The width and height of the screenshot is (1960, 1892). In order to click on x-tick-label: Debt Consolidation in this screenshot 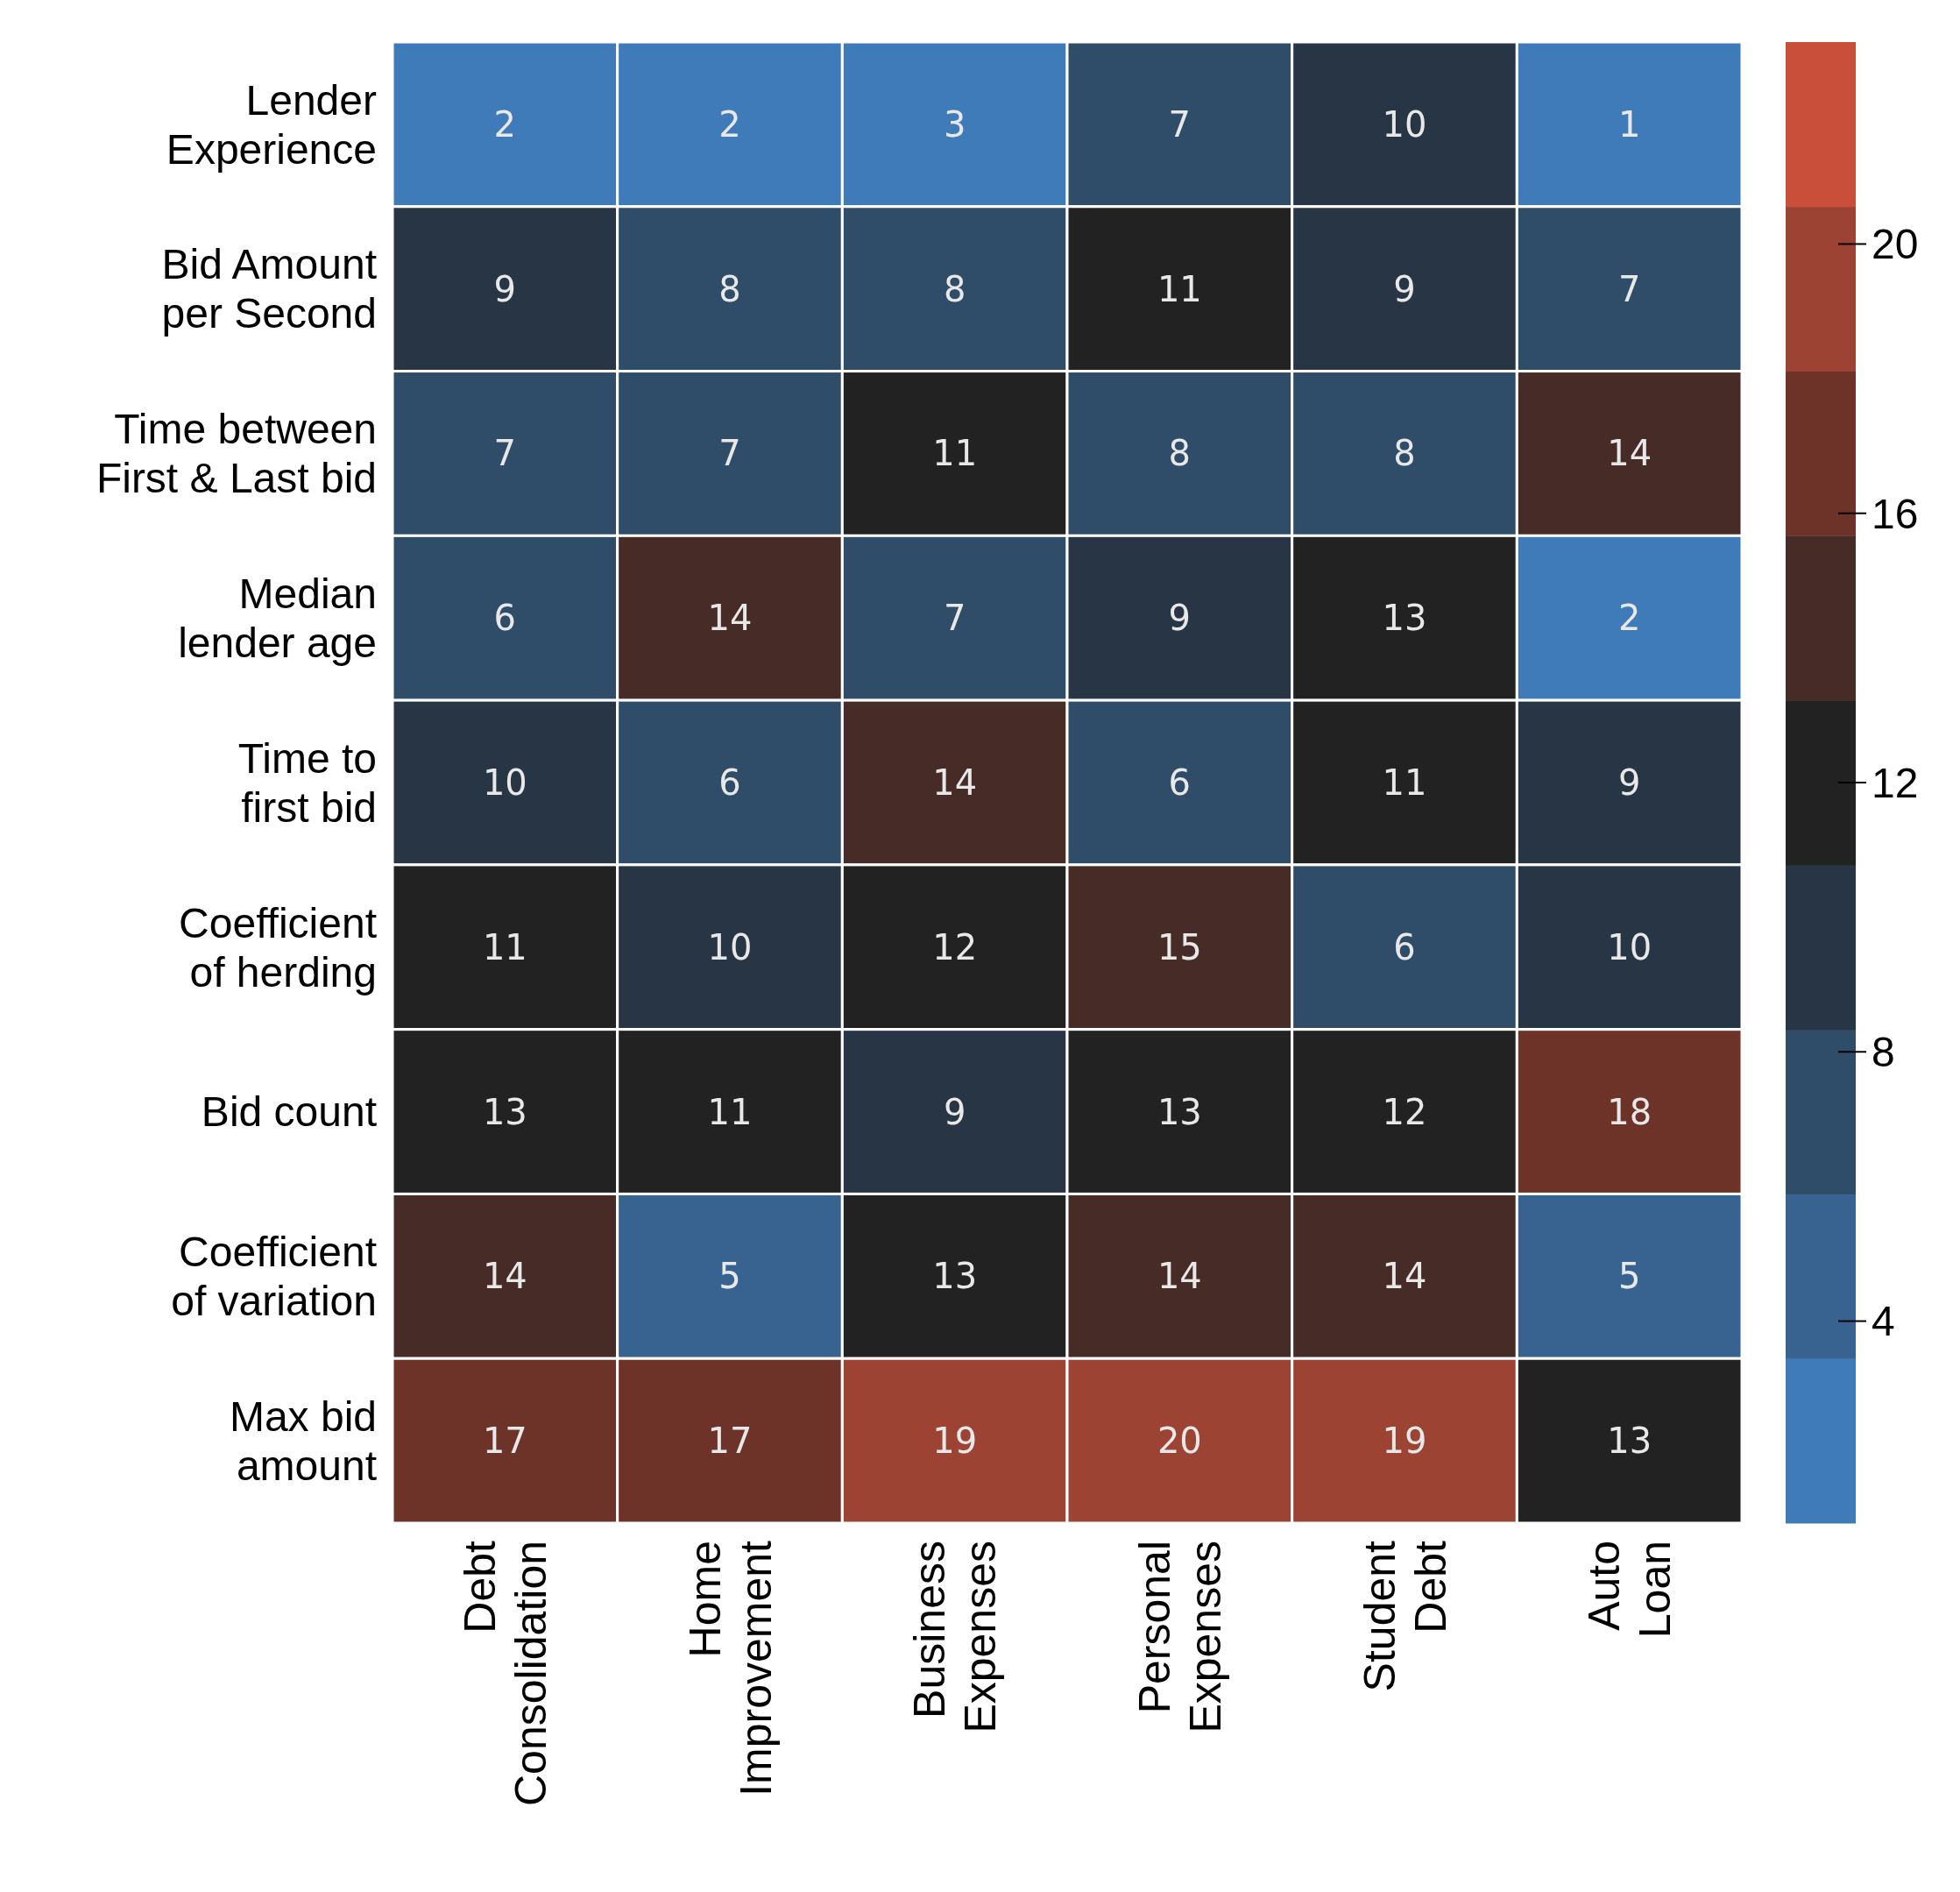, I will do `click(505, 1673)`.